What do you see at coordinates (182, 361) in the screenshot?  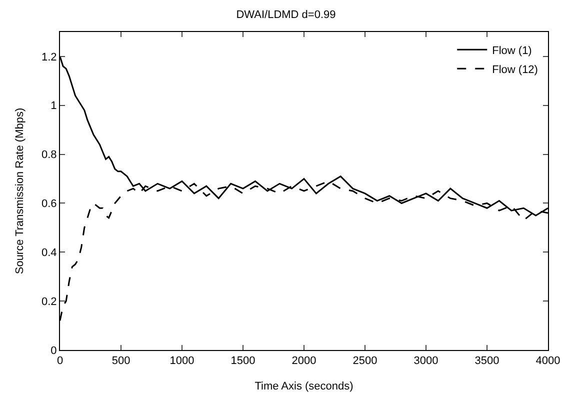 I see `x-tick-label: 1000` at bounding box center [182, 361].